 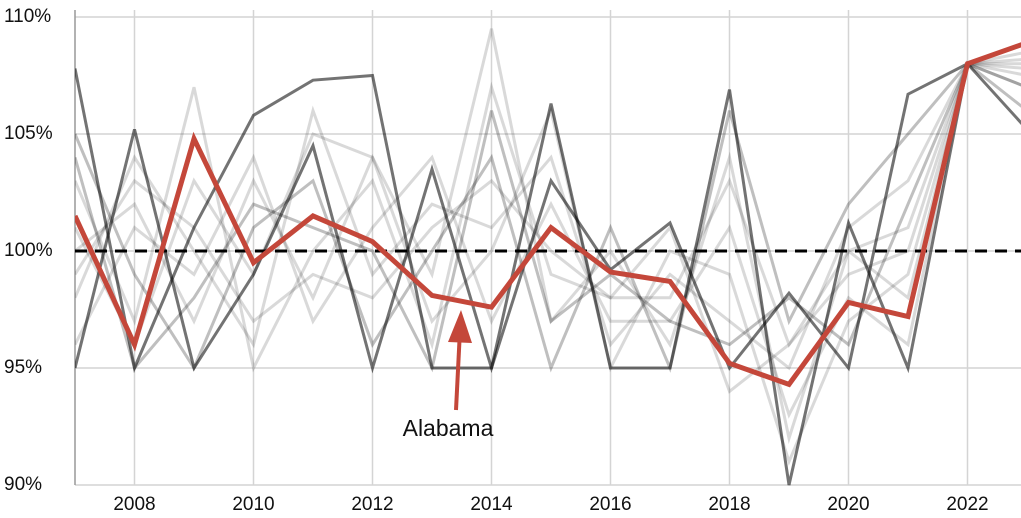 What do you see at coordinates (27, 16) in the screenshot?
I see `y-tick-label: 110%` at bounding box center [27, 16].